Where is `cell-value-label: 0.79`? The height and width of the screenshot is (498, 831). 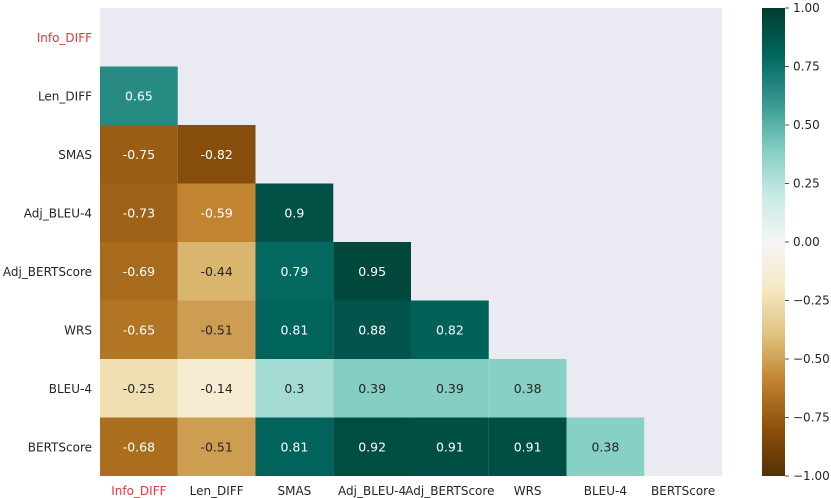
cell-value-label: 0.79 is located at coordinates (294, 271).